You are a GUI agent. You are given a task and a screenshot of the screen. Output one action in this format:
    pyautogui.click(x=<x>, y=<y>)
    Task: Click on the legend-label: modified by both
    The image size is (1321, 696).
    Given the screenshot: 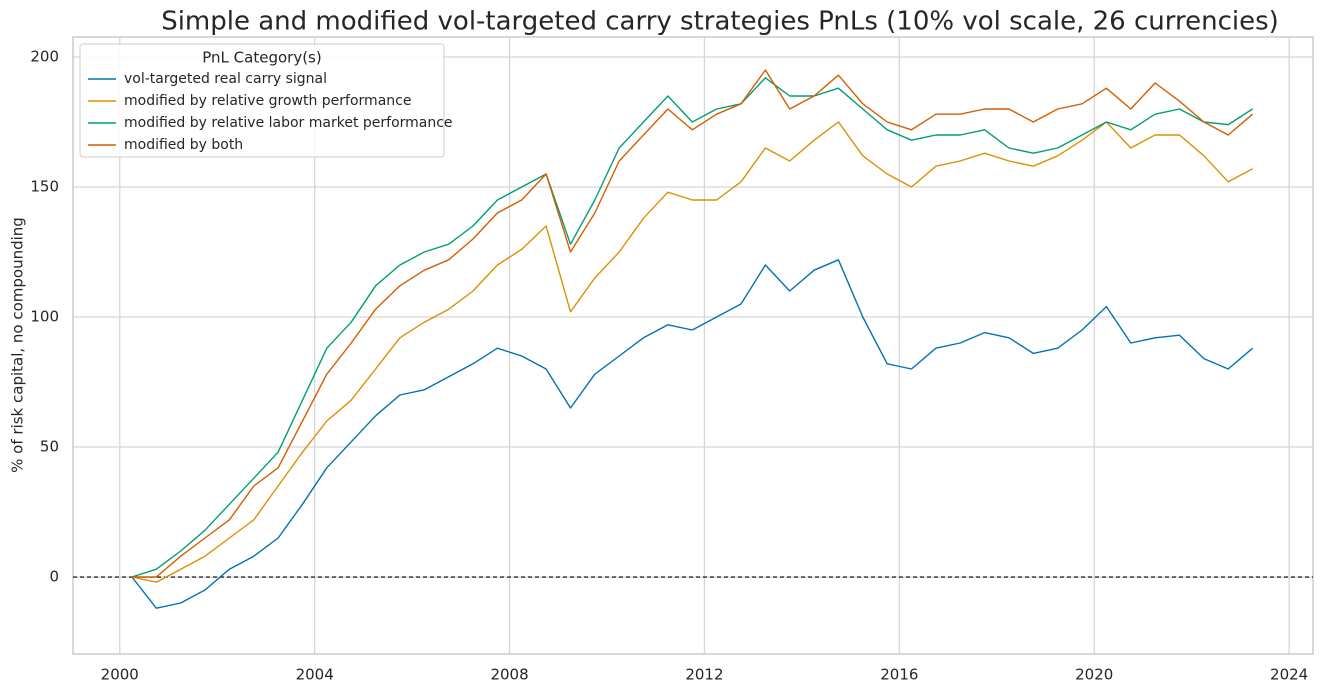 What is the action you would take?
    pyautogui.click(x=183, y=145)
    